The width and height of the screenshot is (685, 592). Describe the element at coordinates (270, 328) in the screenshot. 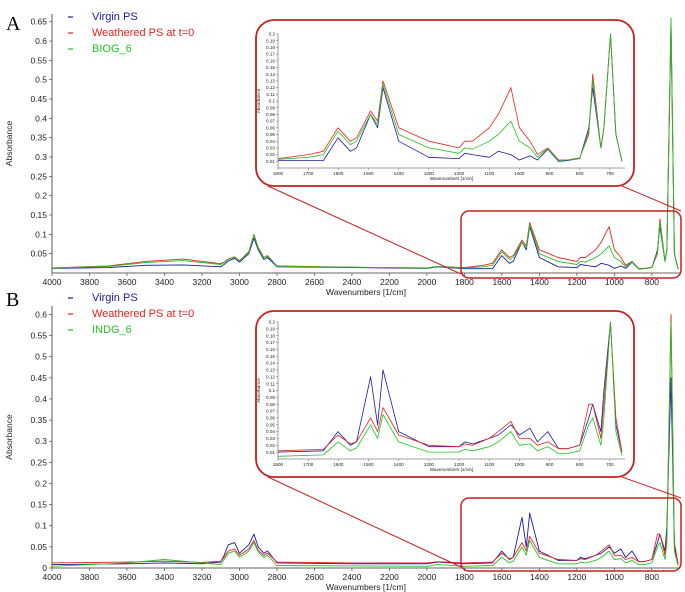

I see `inset-y-tick-label: 0.19` at that location.